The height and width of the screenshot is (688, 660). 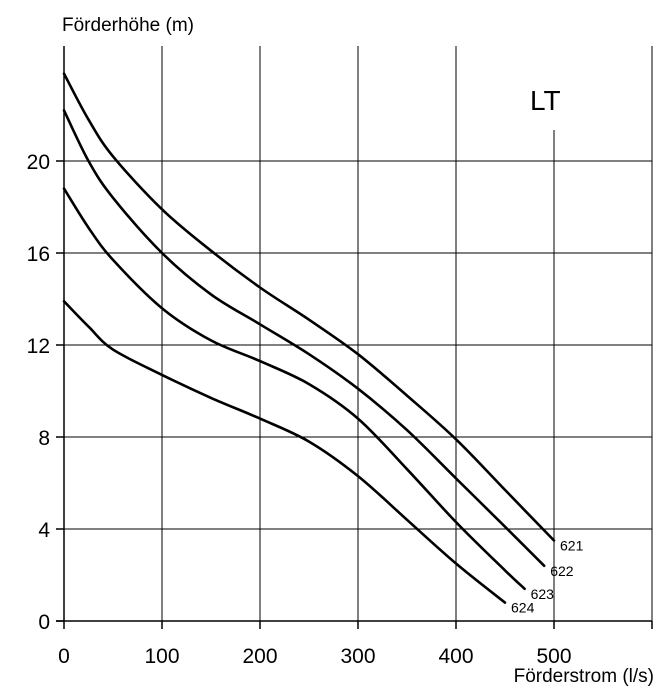 What do you see at coordinates (64, 656) in the screenshot?
I see `x-tick-label: 0` at bounding box center [64, 656].